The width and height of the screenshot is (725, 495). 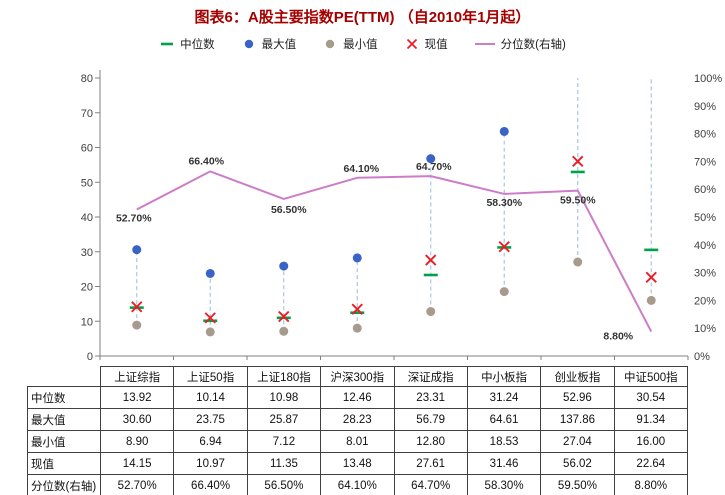 I want to click on table-cell: 8.90, so click(x=137, y=441).